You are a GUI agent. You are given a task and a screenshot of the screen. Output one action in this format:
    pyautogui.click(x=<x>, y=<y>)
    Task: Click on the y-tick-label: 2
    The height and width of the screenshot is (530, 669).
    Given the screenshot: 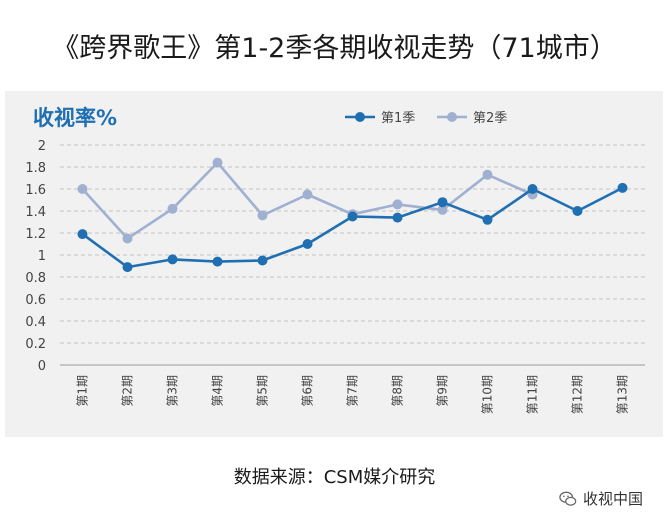 What is the action you would take?
    pyautogui.click(x=42, y=146)
    